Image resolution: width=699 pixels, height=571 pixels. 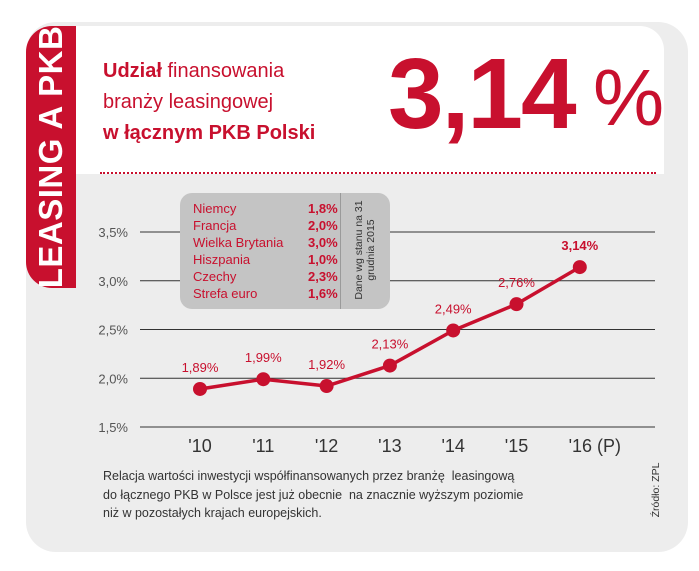 What do you see at coordinates (656, 490) in the screenshot?
I see `source-note: Źródło: ZPL` at bounding box center [656, 490].